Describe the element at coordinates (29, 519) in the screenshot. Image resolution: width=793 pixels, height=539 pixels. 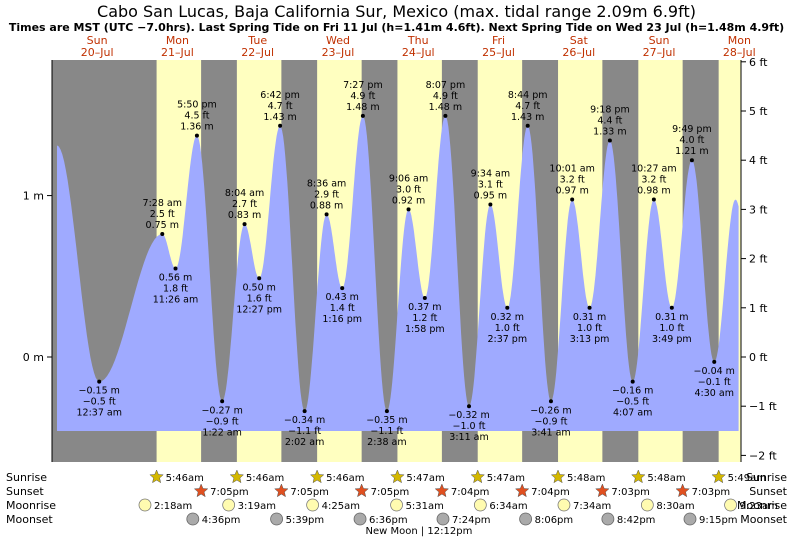
I see `moonset-row-label-left: Moonset` at that location.